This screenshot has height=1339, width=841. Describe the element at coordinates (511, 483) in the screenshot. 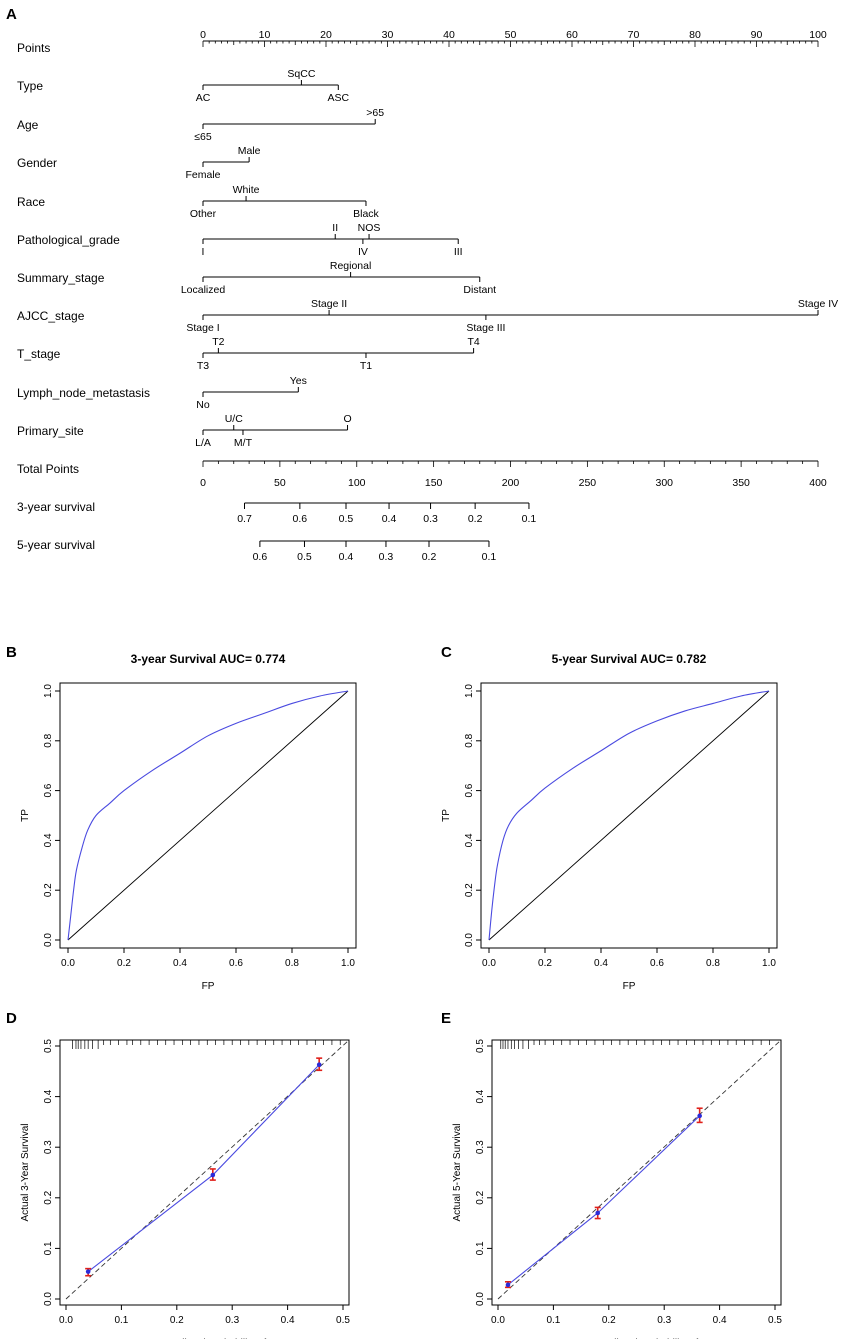

I see `total-points-tick-label: 200` at that location.